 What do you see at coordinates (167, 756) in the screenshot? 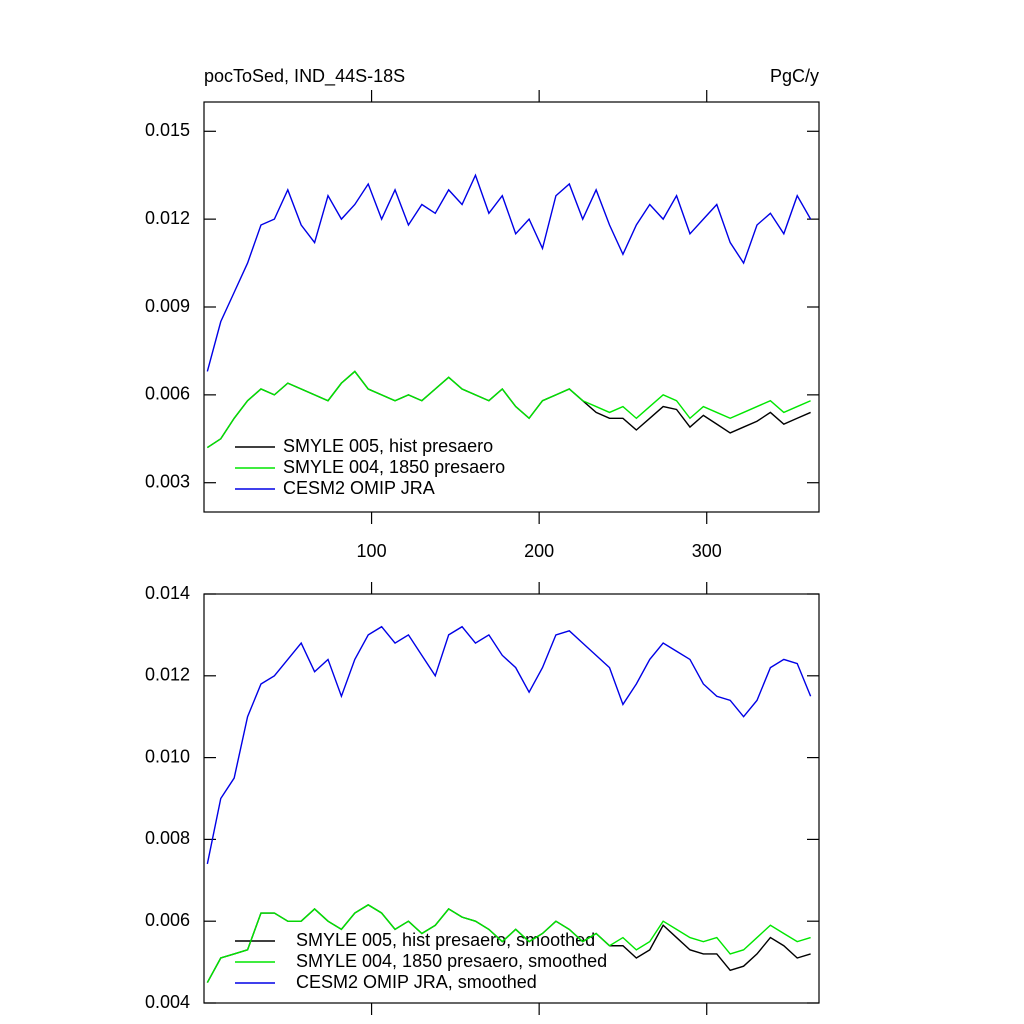
I see `y-tick-label: 0.010` at bounding box center [167, 756].